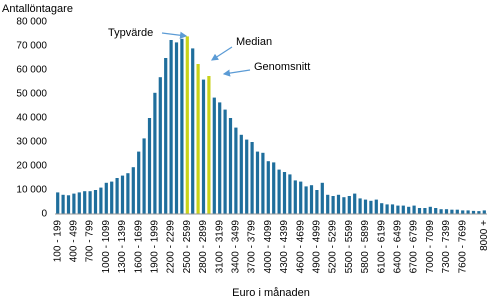 The width and height of the screenshot is (492, 302). Describe the element at coordinates (365, 247) in the screenshot. I see `x-tick-label: 5800 - 5899` at that location.